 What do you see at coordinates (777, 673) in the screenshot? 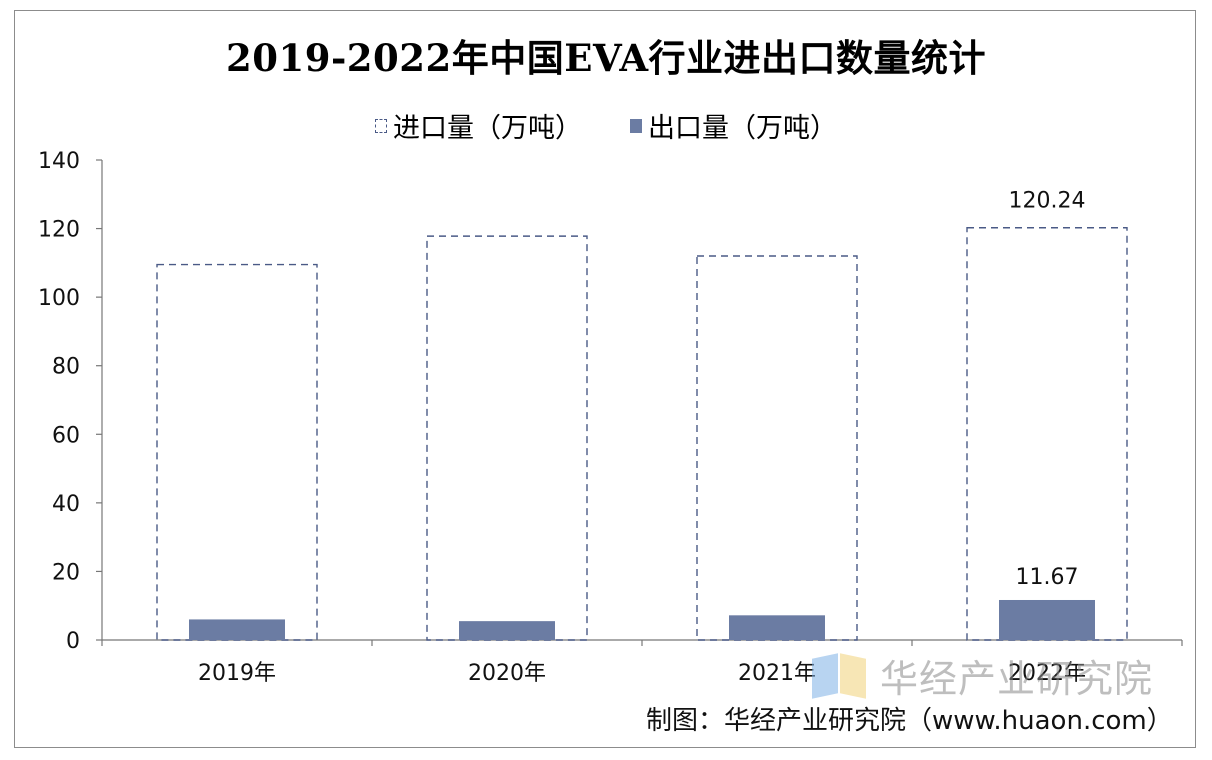
I see `x-tick-label: 2021年` at bounding box center [777, 673].